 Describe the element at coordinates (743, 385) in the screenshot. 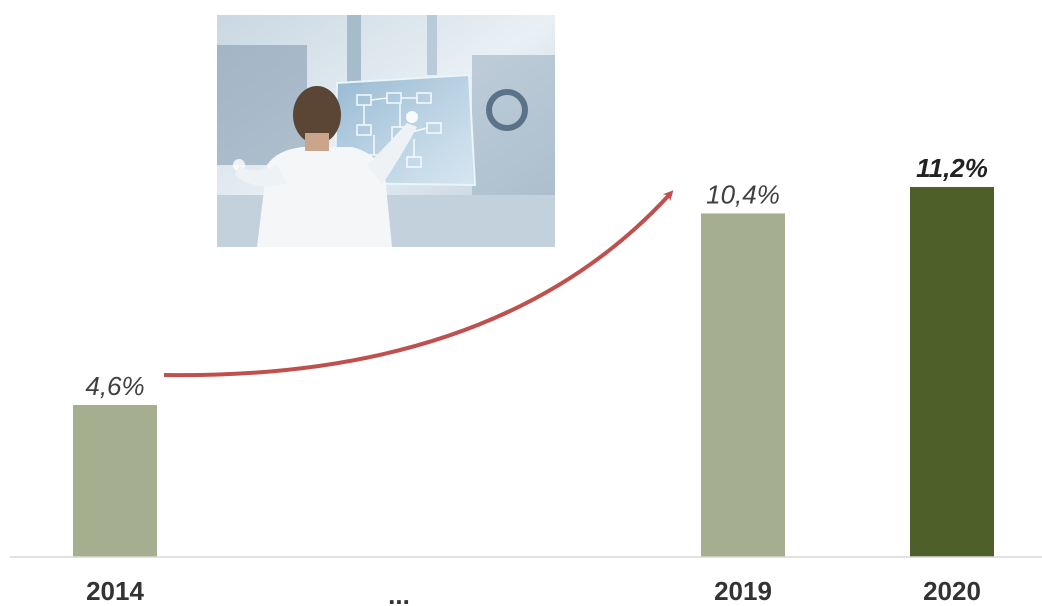

I see `bar-2019` at that location.